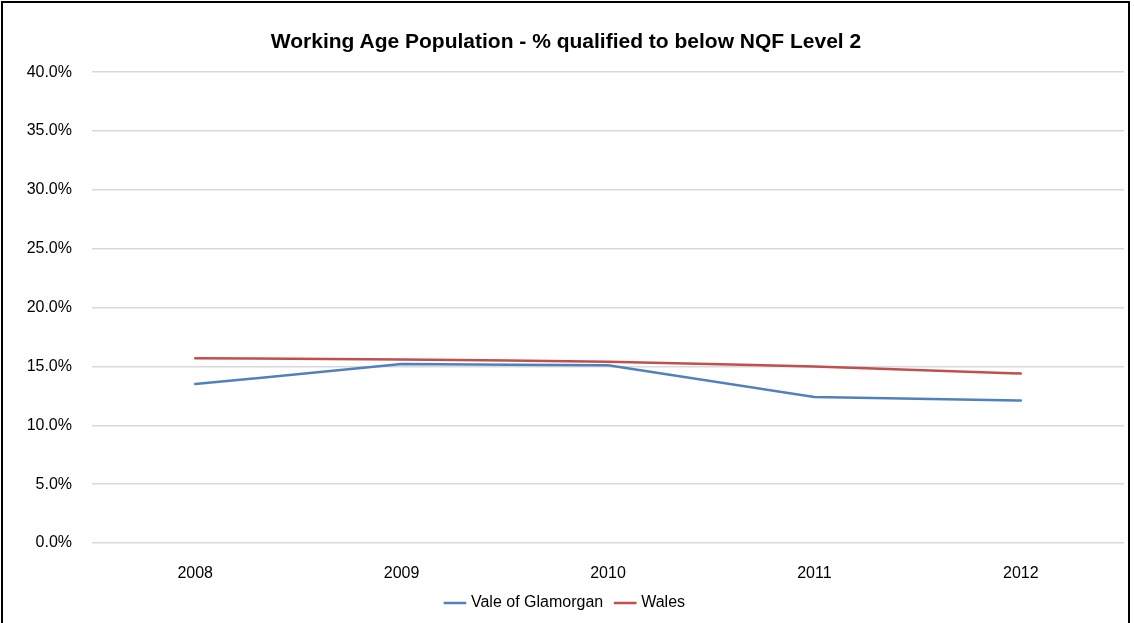 This screenshot has width=1134, height=623. I want to click on x-tick-label: 2008, so click(195, 573).